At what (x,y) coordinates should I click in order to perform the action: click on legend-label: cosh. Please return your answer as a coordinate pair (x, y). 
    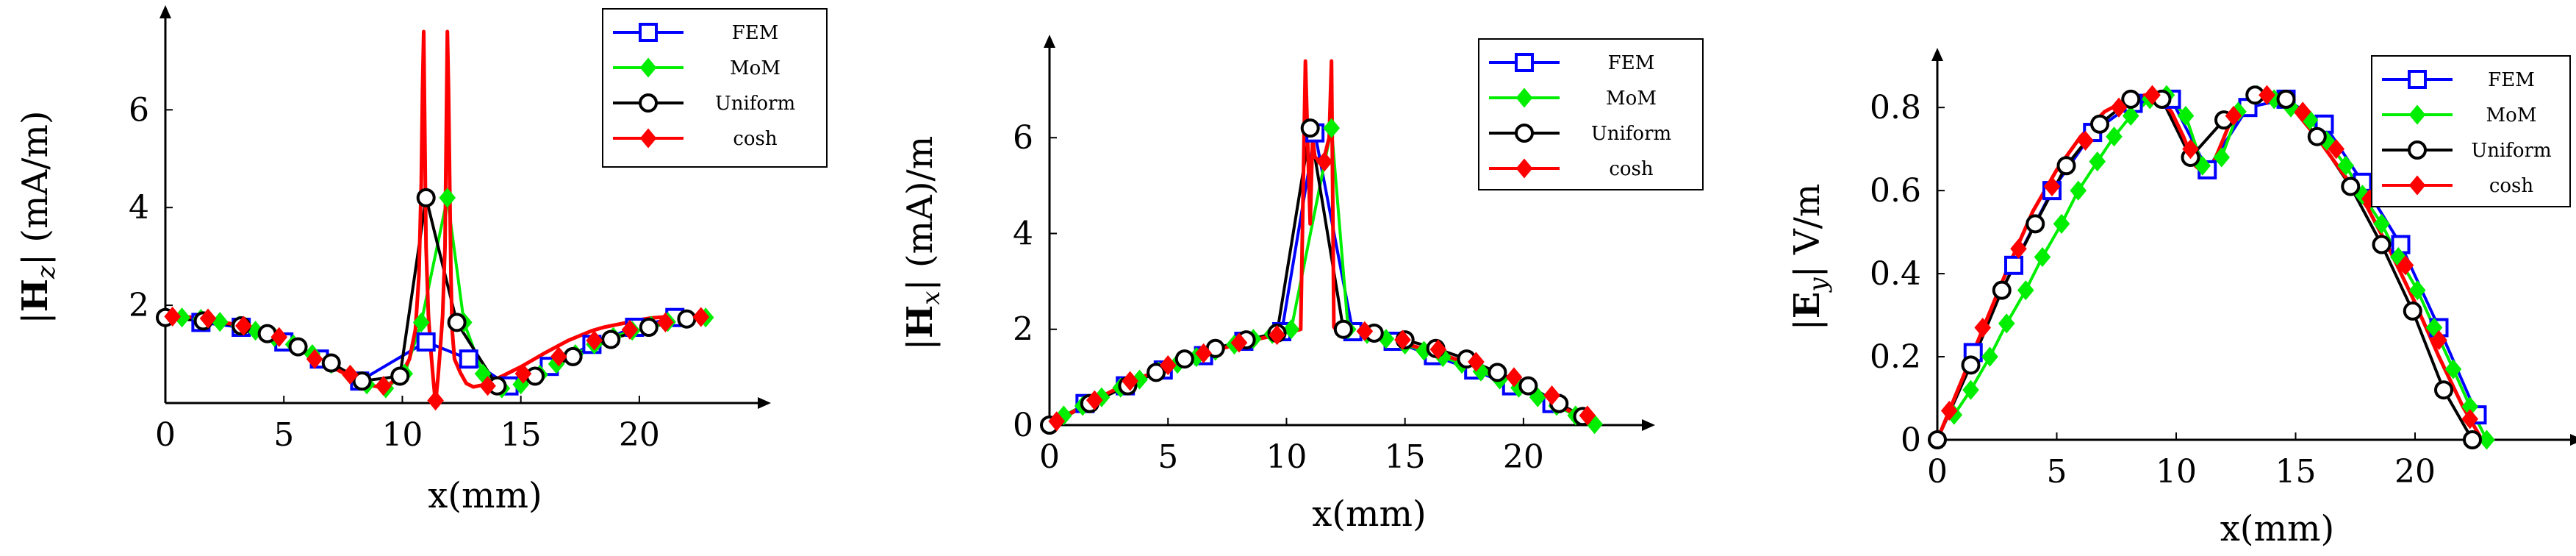
    Looking at the image, I should click on (2511, 186).